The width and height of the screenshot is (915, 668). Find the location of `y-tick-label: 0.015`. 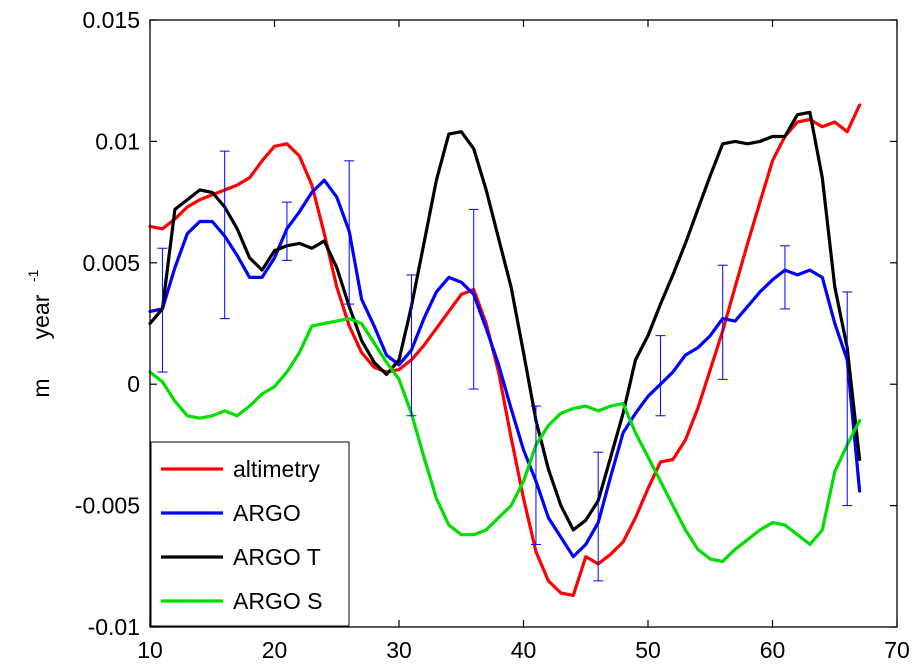

y-tick-label: 0.015 is located at coordinates (111, 20).